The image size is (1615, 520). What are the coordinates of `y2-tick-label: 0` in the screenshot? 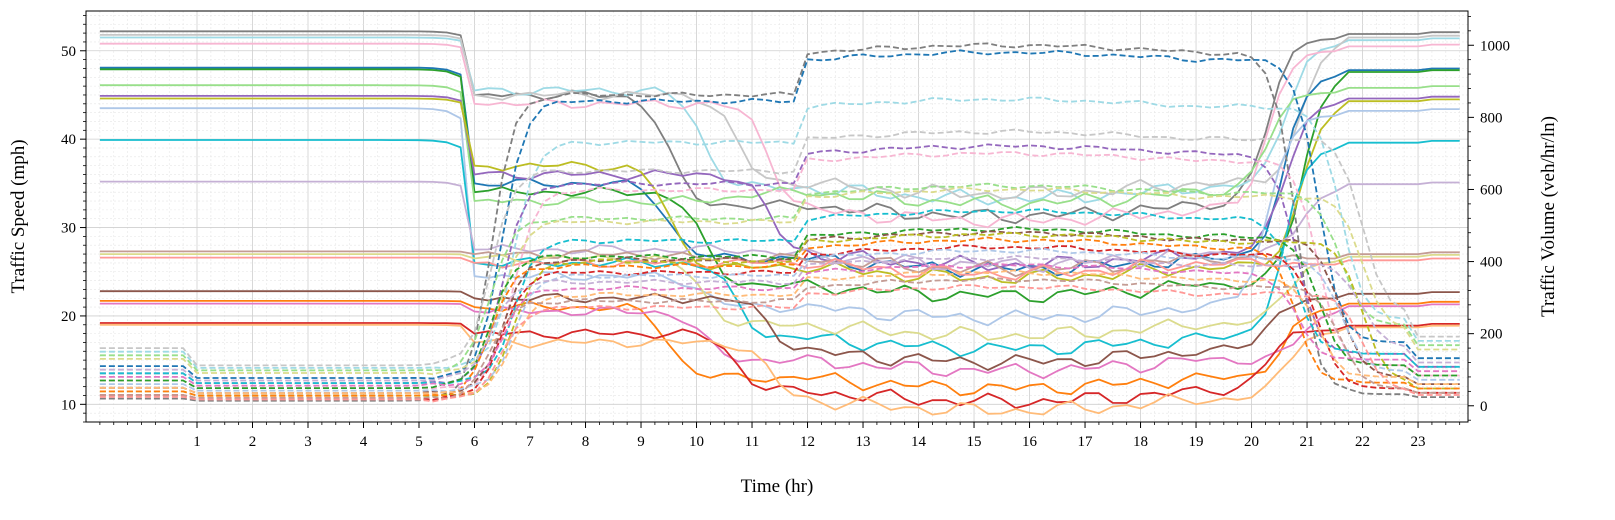 It's located at (1484, 407).